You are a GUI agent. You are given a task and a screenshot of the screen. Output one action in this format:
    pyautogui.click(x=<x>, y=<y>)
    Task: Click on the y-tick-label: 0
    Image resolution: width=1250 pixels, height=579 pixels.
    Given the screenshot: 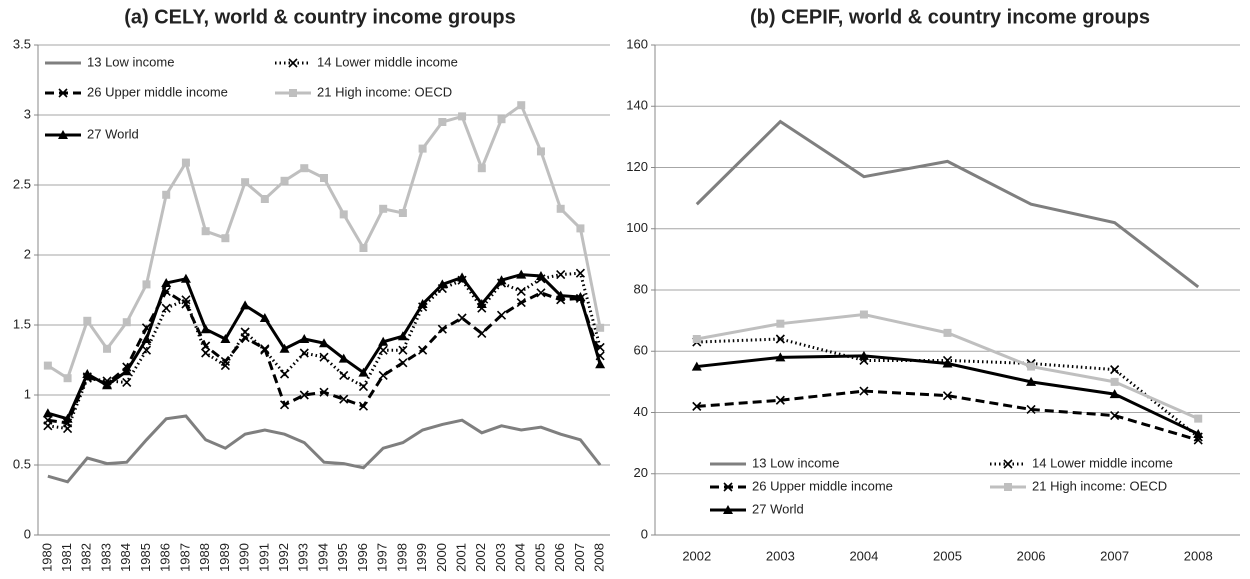 What is the action you would take?
    pyautogui.click(x=644, y=533)
    